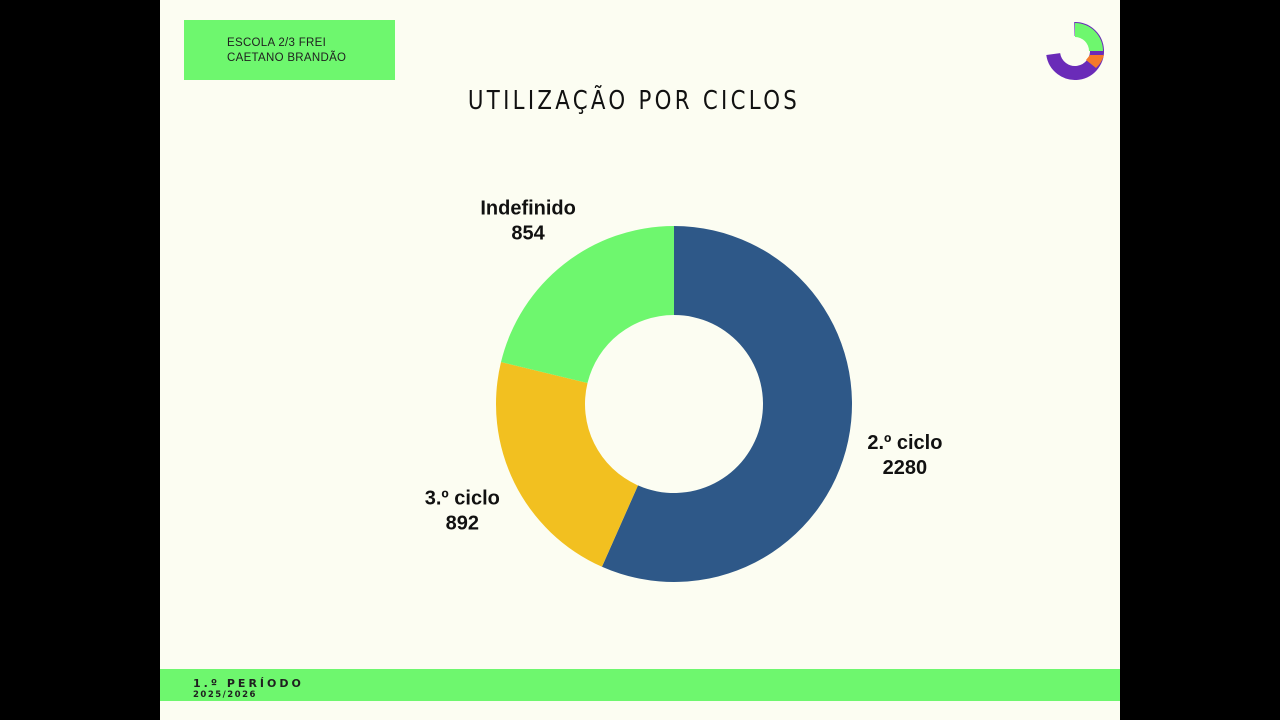 The image size is (1280, 720). Describe the element at coordinates (1075, 51) in the screenshot. I see `pie-chart-logo-icon` at that location.